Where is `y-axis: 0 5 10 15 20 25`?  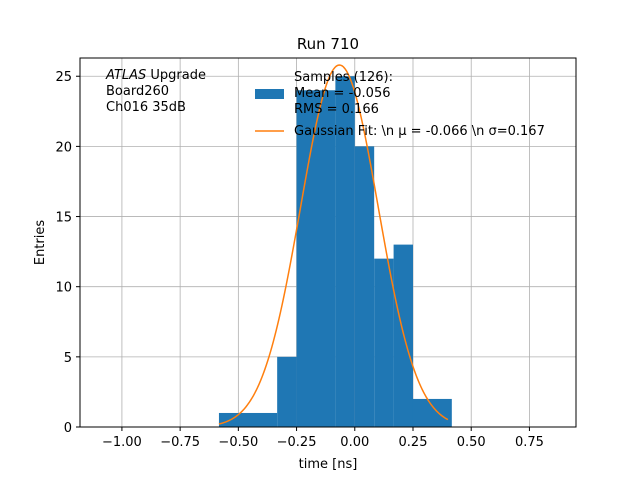
y-axis: 0 5 10 15 20 25 is located at coordinates (67, 253).